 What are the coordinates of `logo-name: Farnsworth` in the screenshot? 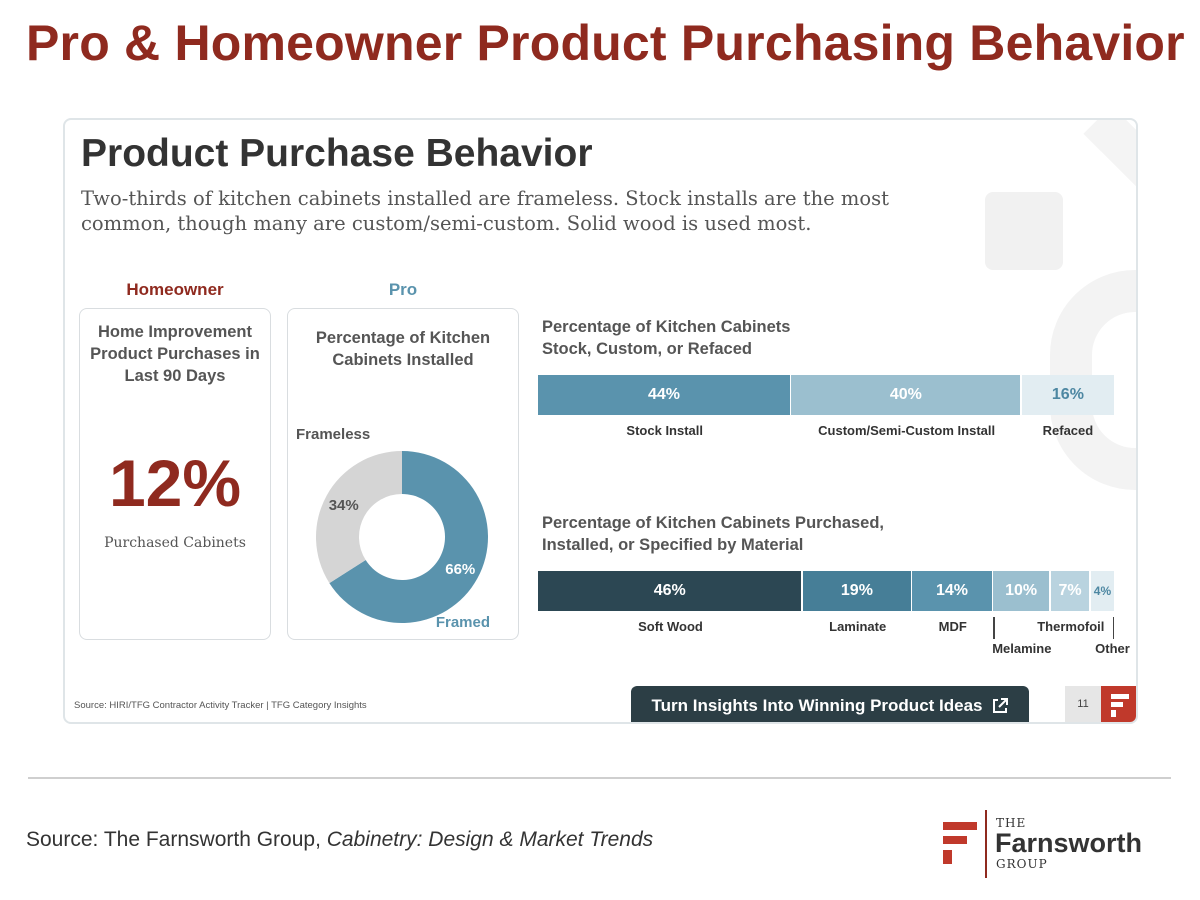 It's located at (1069, 843).